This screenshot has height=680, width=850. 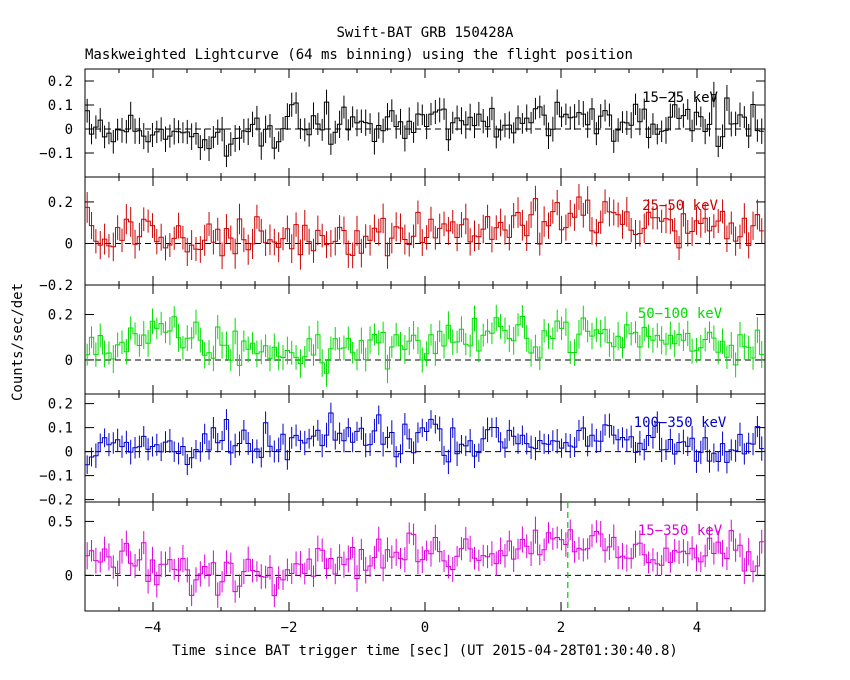 What do you see at coordinates (561, 628) in the screenshot?
I see `x-tick-label: 2` at bounding box center [561, 628].